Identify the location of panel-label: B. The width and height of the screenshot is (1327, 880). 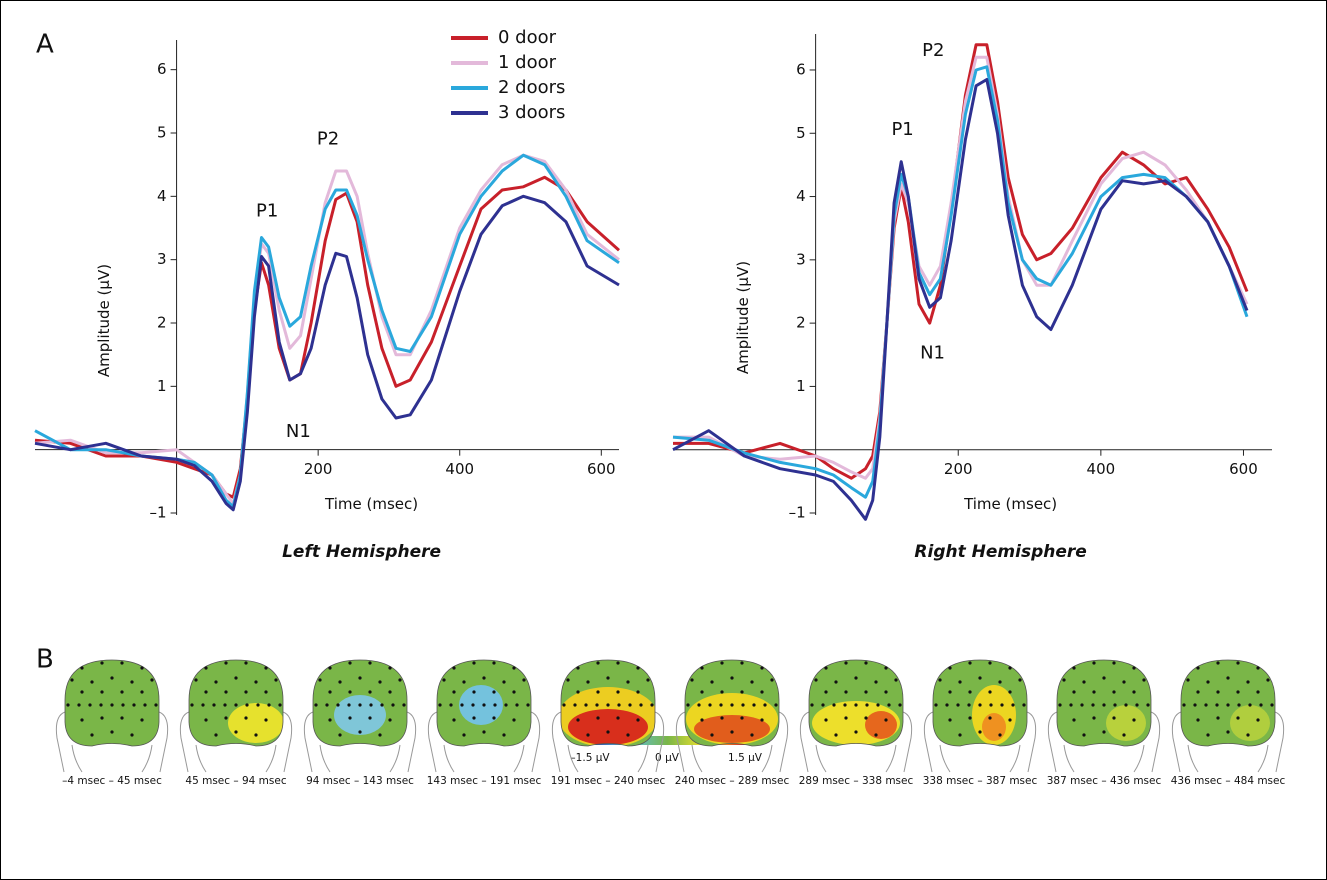
(45, 660).